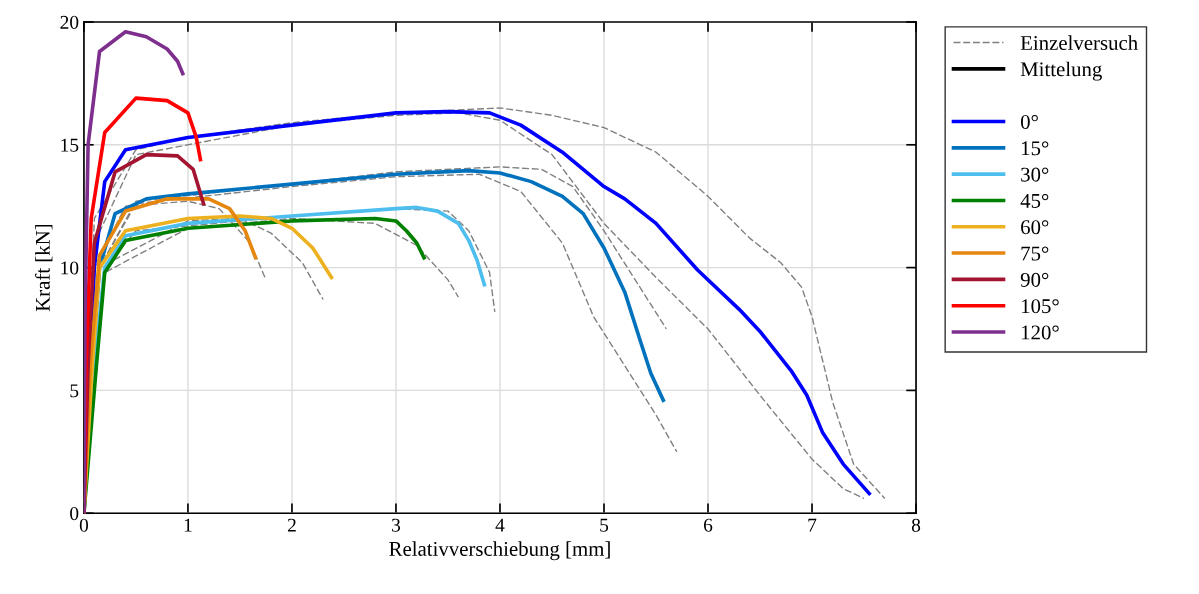  What do you see at coordinates (916, 525) in the screenshot?
I see `x-tick-label: 8` at bounding box center [916, 525].